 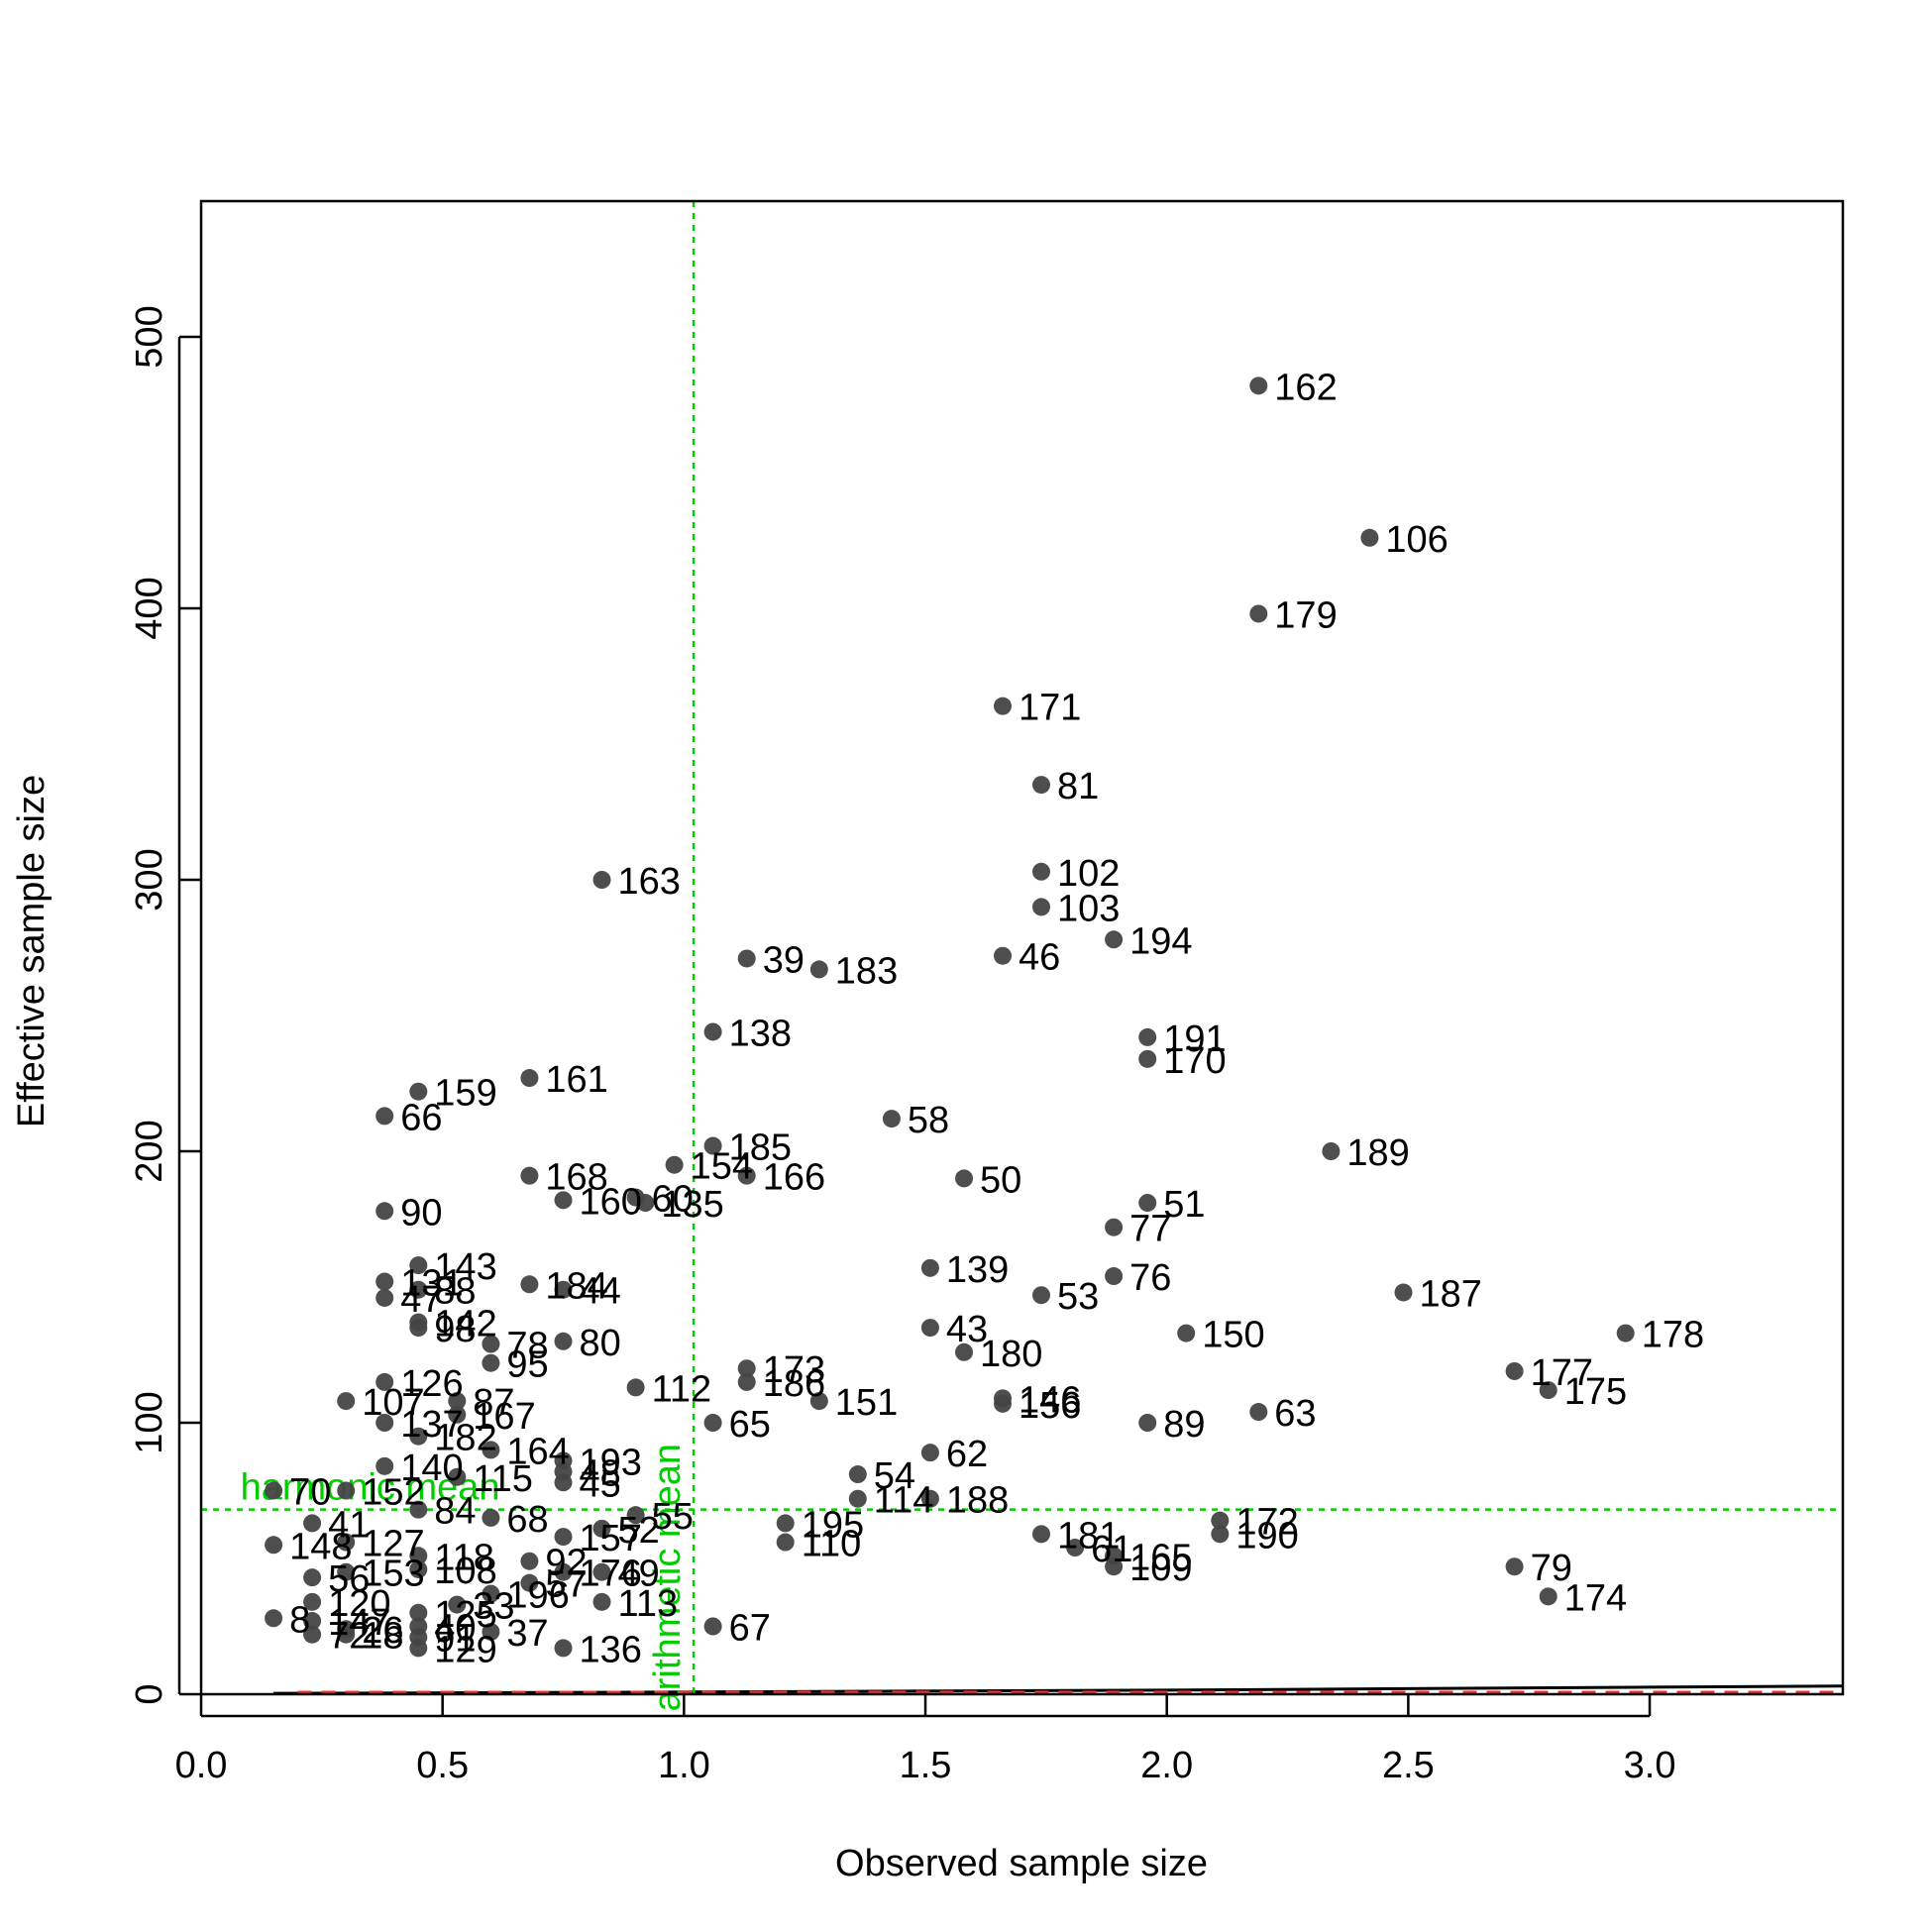 I want to click on point-label: 166, so click(x=794, y=1178).